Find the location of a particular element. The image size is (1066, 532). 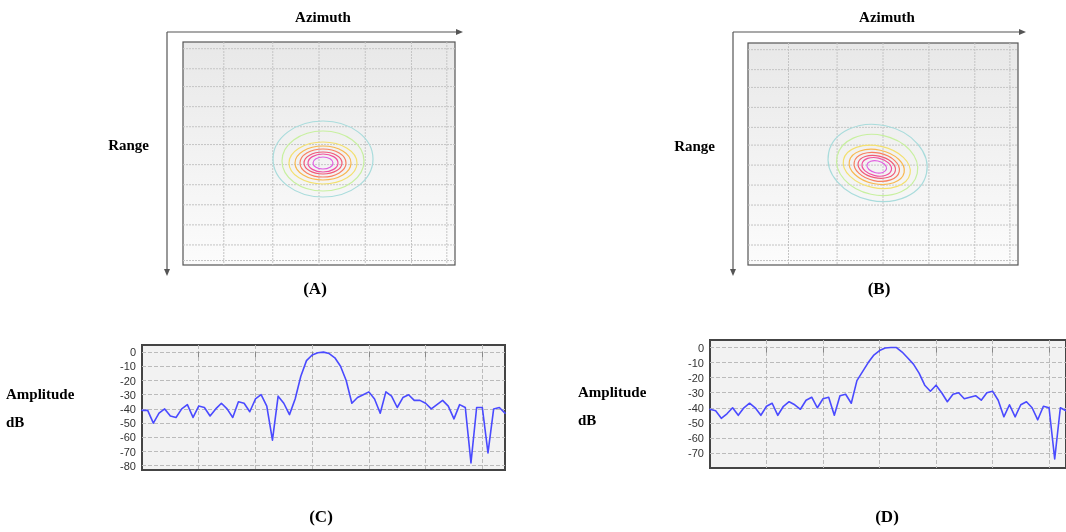

text: (C) is located at coordinates (321, 516).